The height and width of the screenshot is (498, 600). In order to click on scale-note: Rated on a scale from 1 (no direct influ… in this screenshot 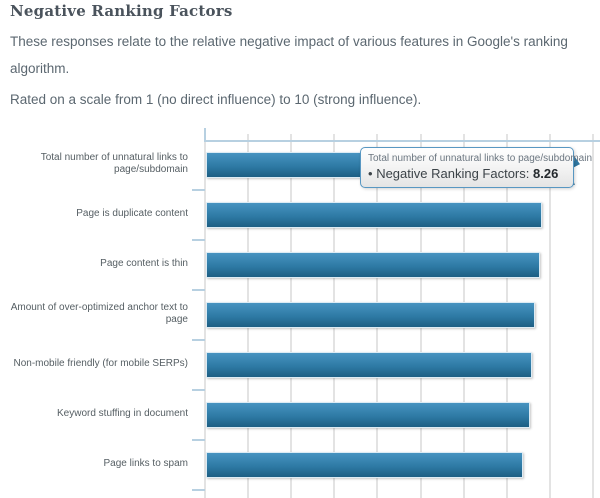, I will do `click(216, 99)`.